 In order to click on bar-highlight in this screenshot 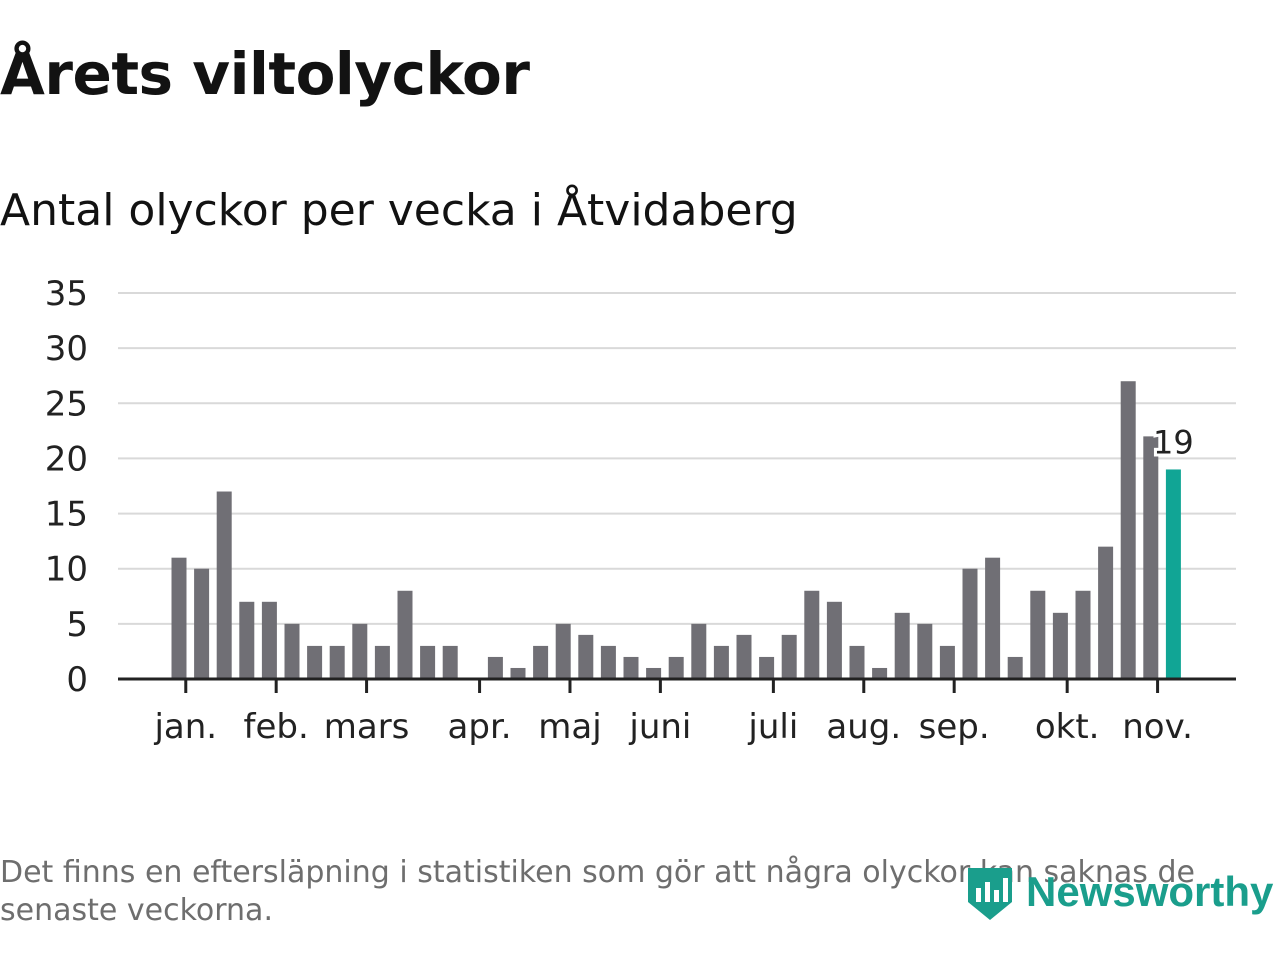, I will do `click(1173, 574)`.